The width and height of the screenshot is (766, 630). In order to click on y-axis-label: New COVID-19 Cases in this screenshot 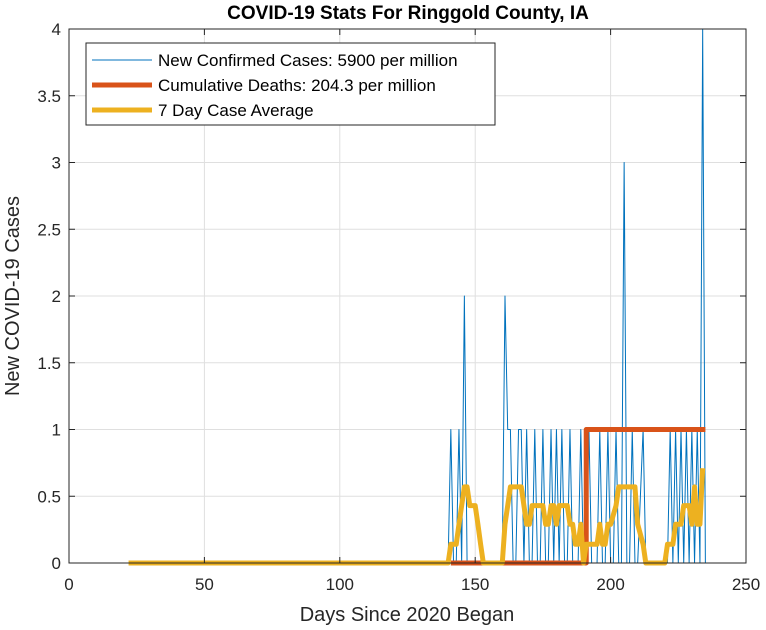, I will do `click(13, 296)`.